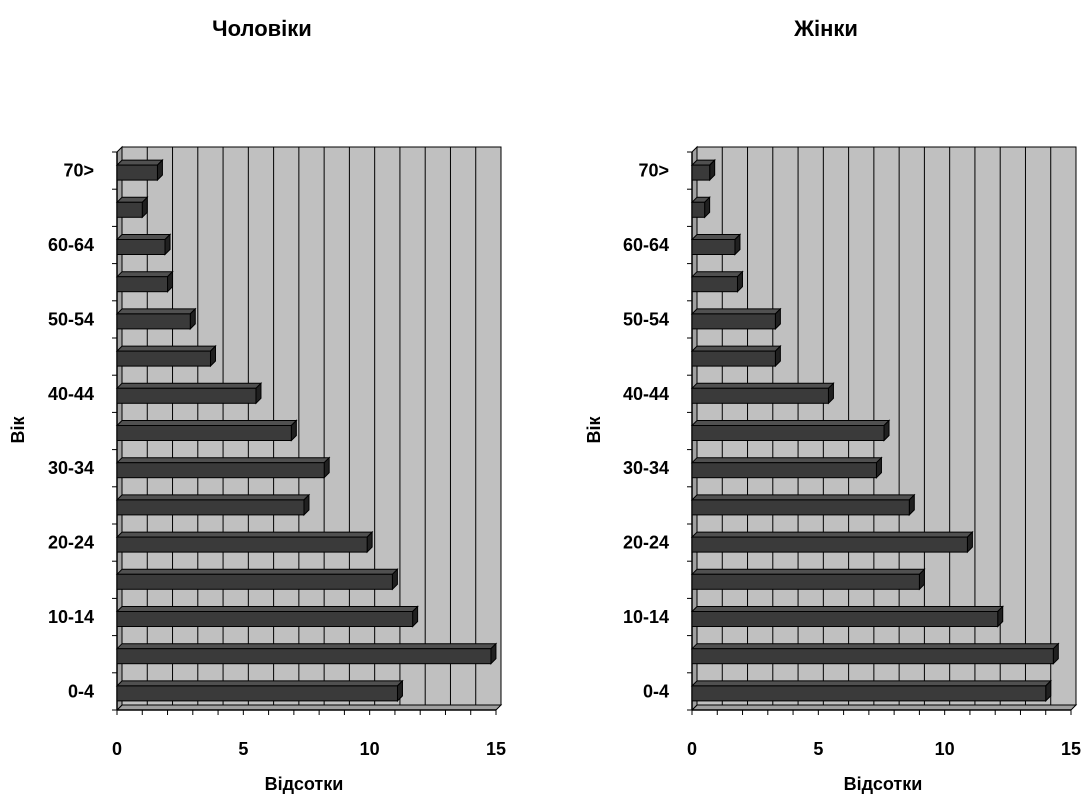  Describe the element at coordinates (304, 784) in the screenshot. I see `x-axis-label: Відсотки` at that location.